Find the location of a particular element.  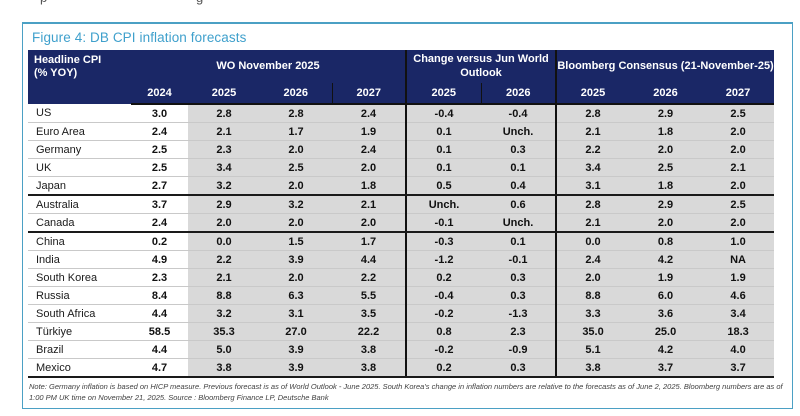

data-cell-change: 0.2 is located at coordinates (443, 277).